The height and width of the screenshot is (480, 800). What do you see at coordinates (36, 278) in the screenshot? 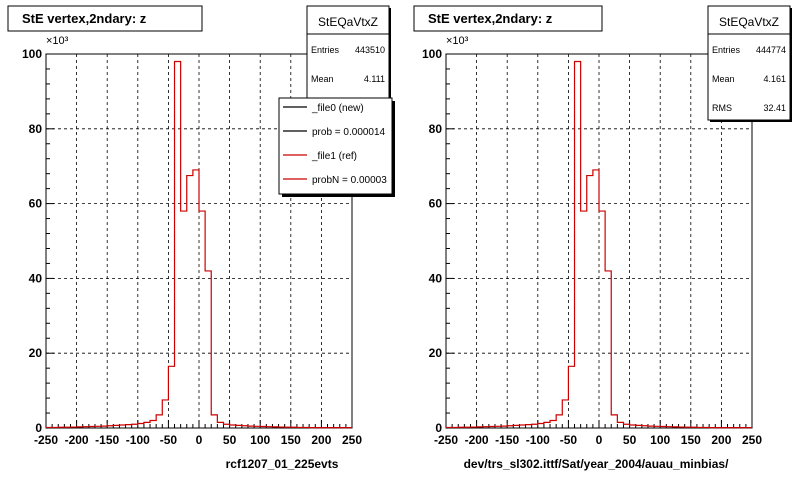
I see `chart1-y-tick-label: 40` at bounding box center [36, 278].